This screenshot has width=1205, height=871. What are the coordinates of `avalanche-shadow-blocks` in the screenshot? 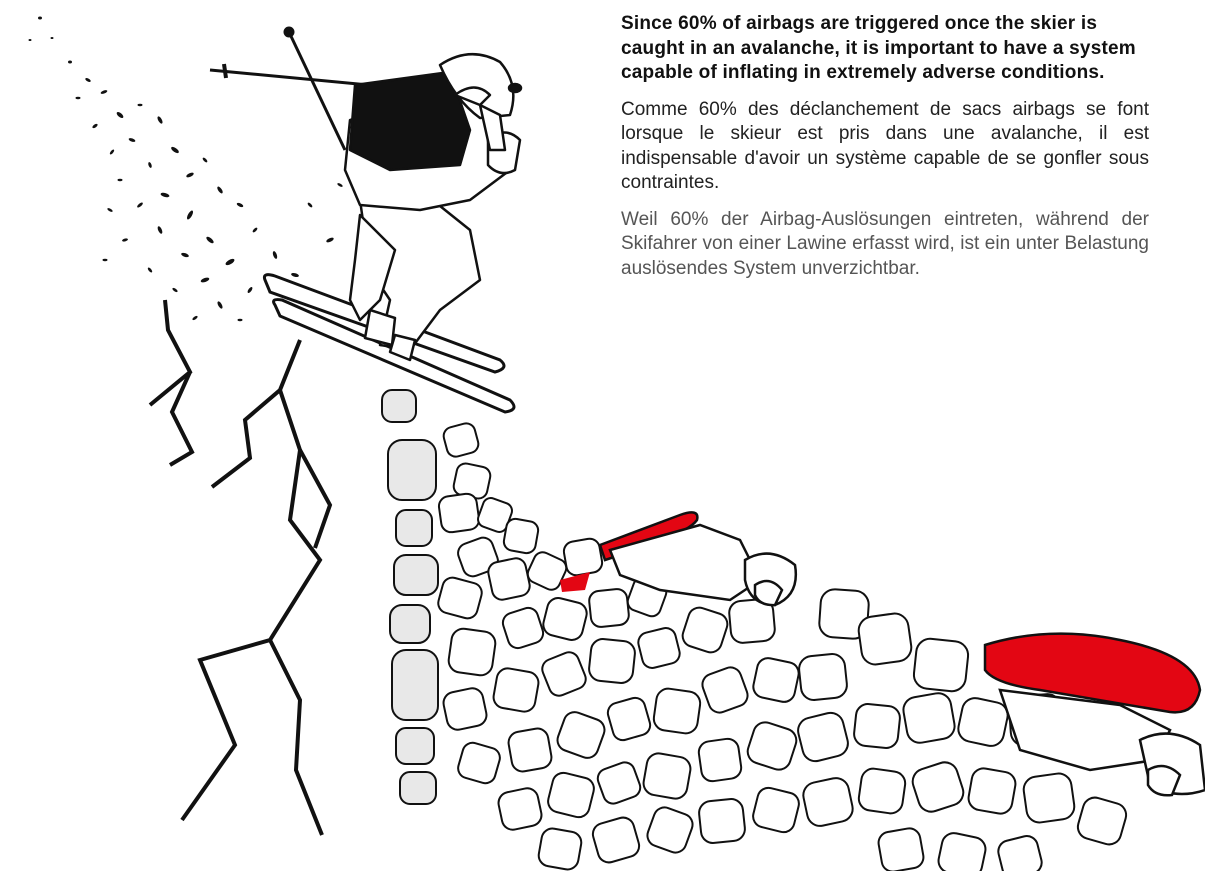 It's located at (410, 597).